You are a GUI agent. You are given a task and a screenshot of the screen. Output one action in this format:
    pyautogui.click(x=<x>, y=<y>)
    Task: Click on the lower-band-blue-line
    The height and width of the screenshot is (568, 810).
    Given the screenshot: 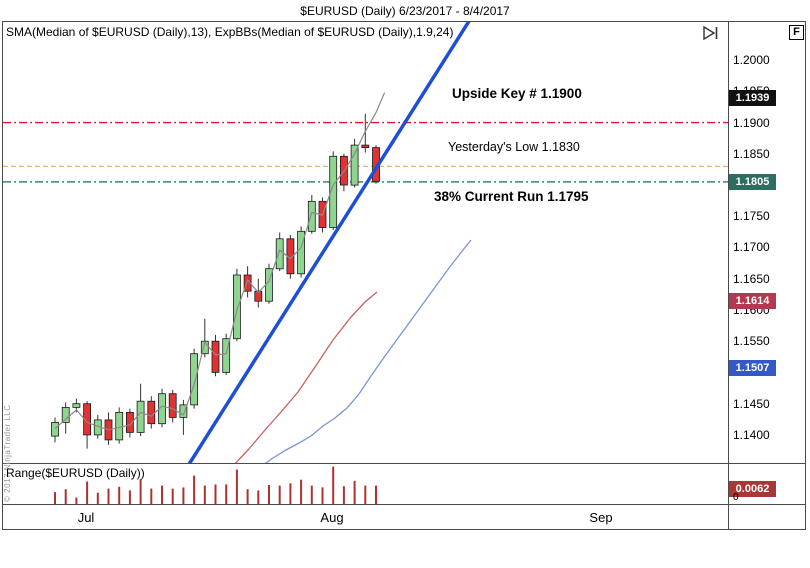 What is the action you would take?
    pyautogui.click(x=368, y=351)
    